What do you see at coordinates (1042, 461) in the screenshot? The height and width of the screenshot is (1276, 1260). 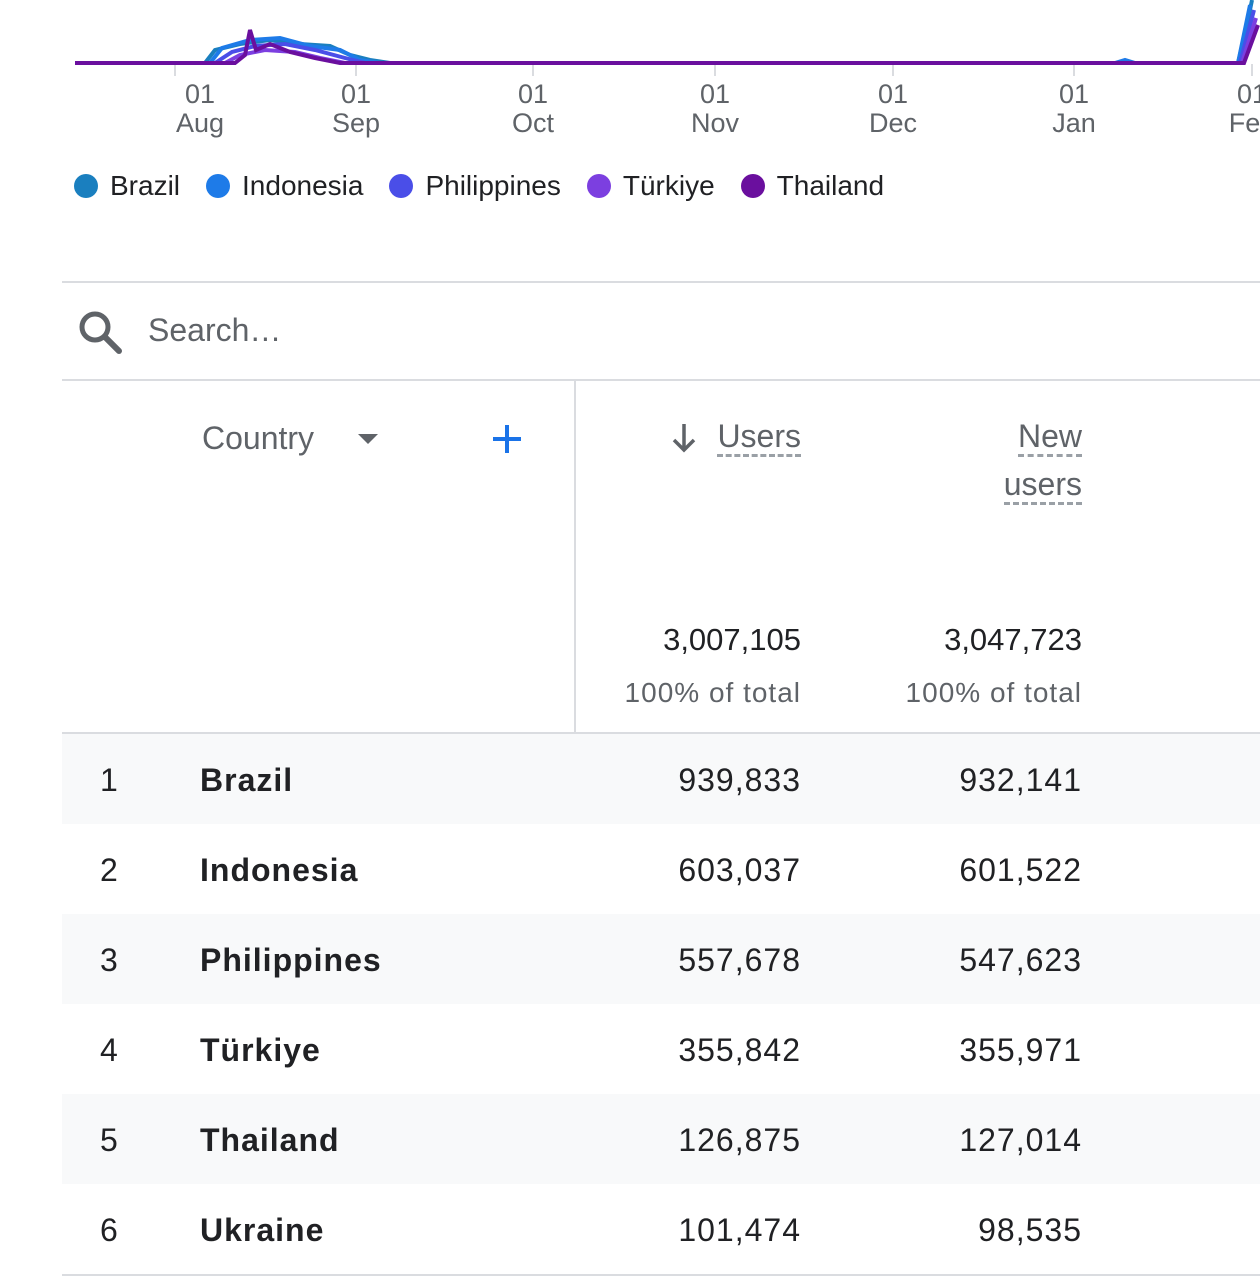 I see `new-users-header-text: New users` at bounding box center [1042, 461].